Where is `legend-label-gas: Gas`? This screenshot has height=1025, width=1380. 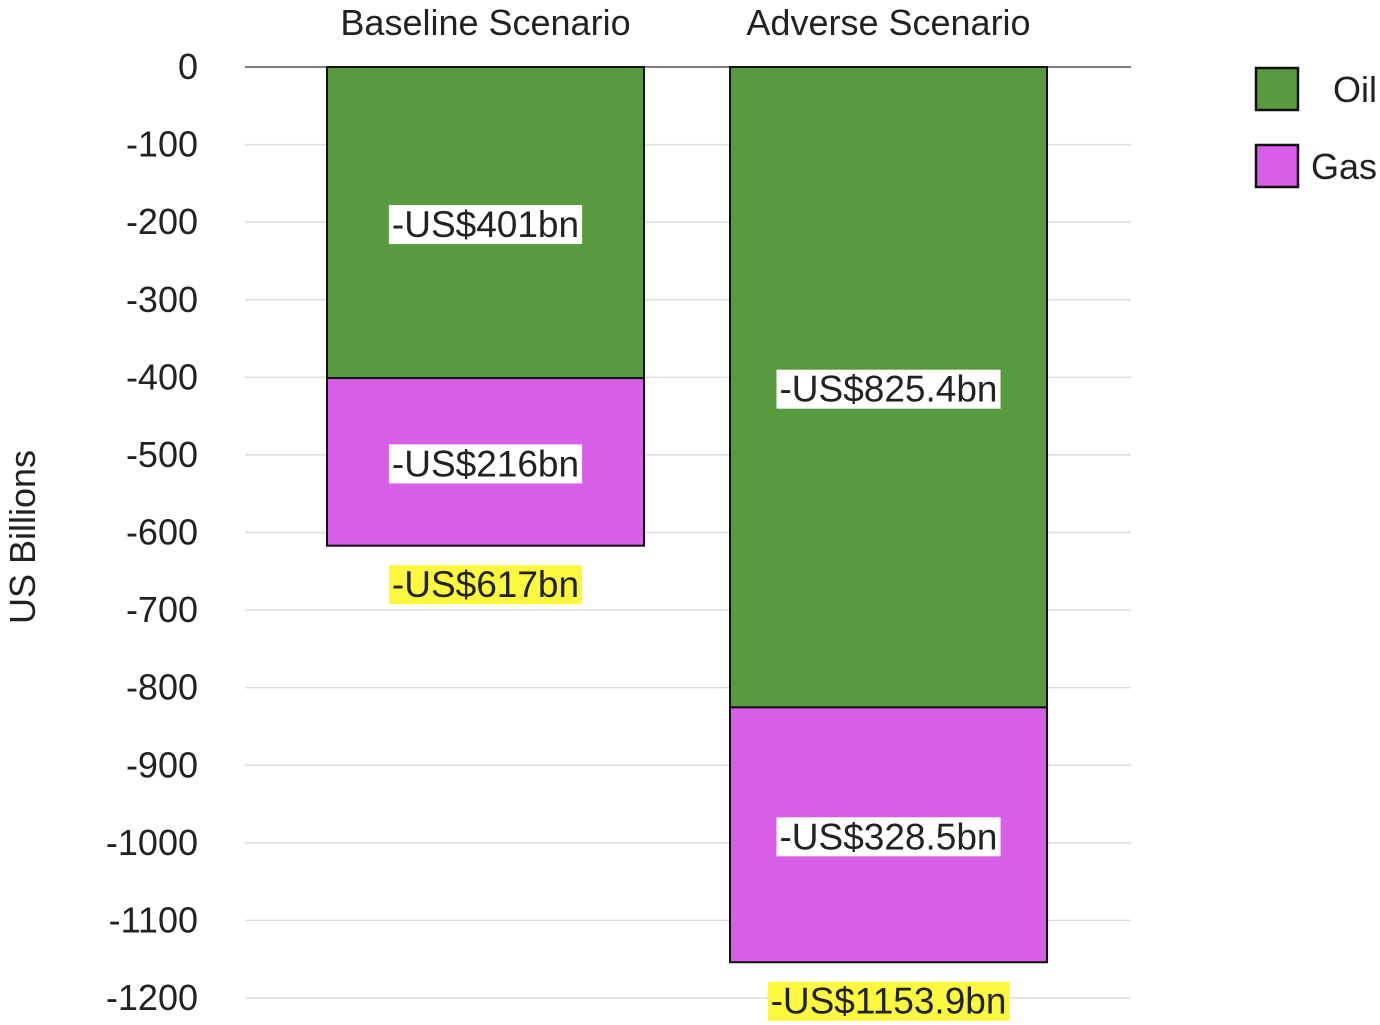 legend-label-gas: Gas is located at coordinates (1344, 166).